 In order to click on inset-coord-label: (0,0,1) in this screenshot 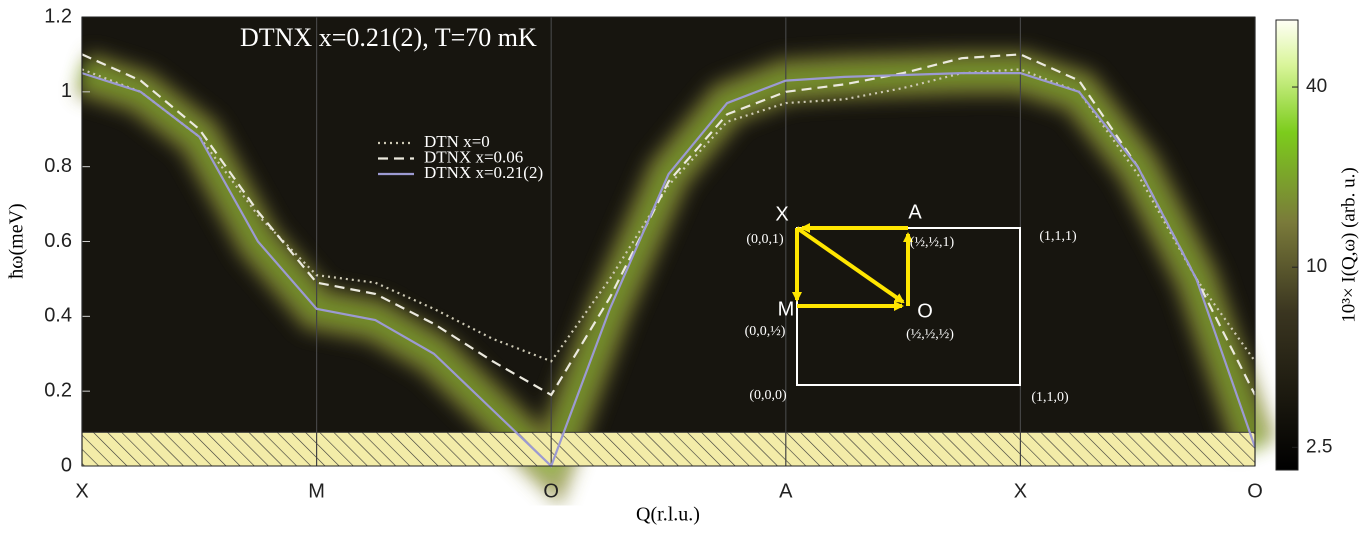, I will do `click(765, 239)`.